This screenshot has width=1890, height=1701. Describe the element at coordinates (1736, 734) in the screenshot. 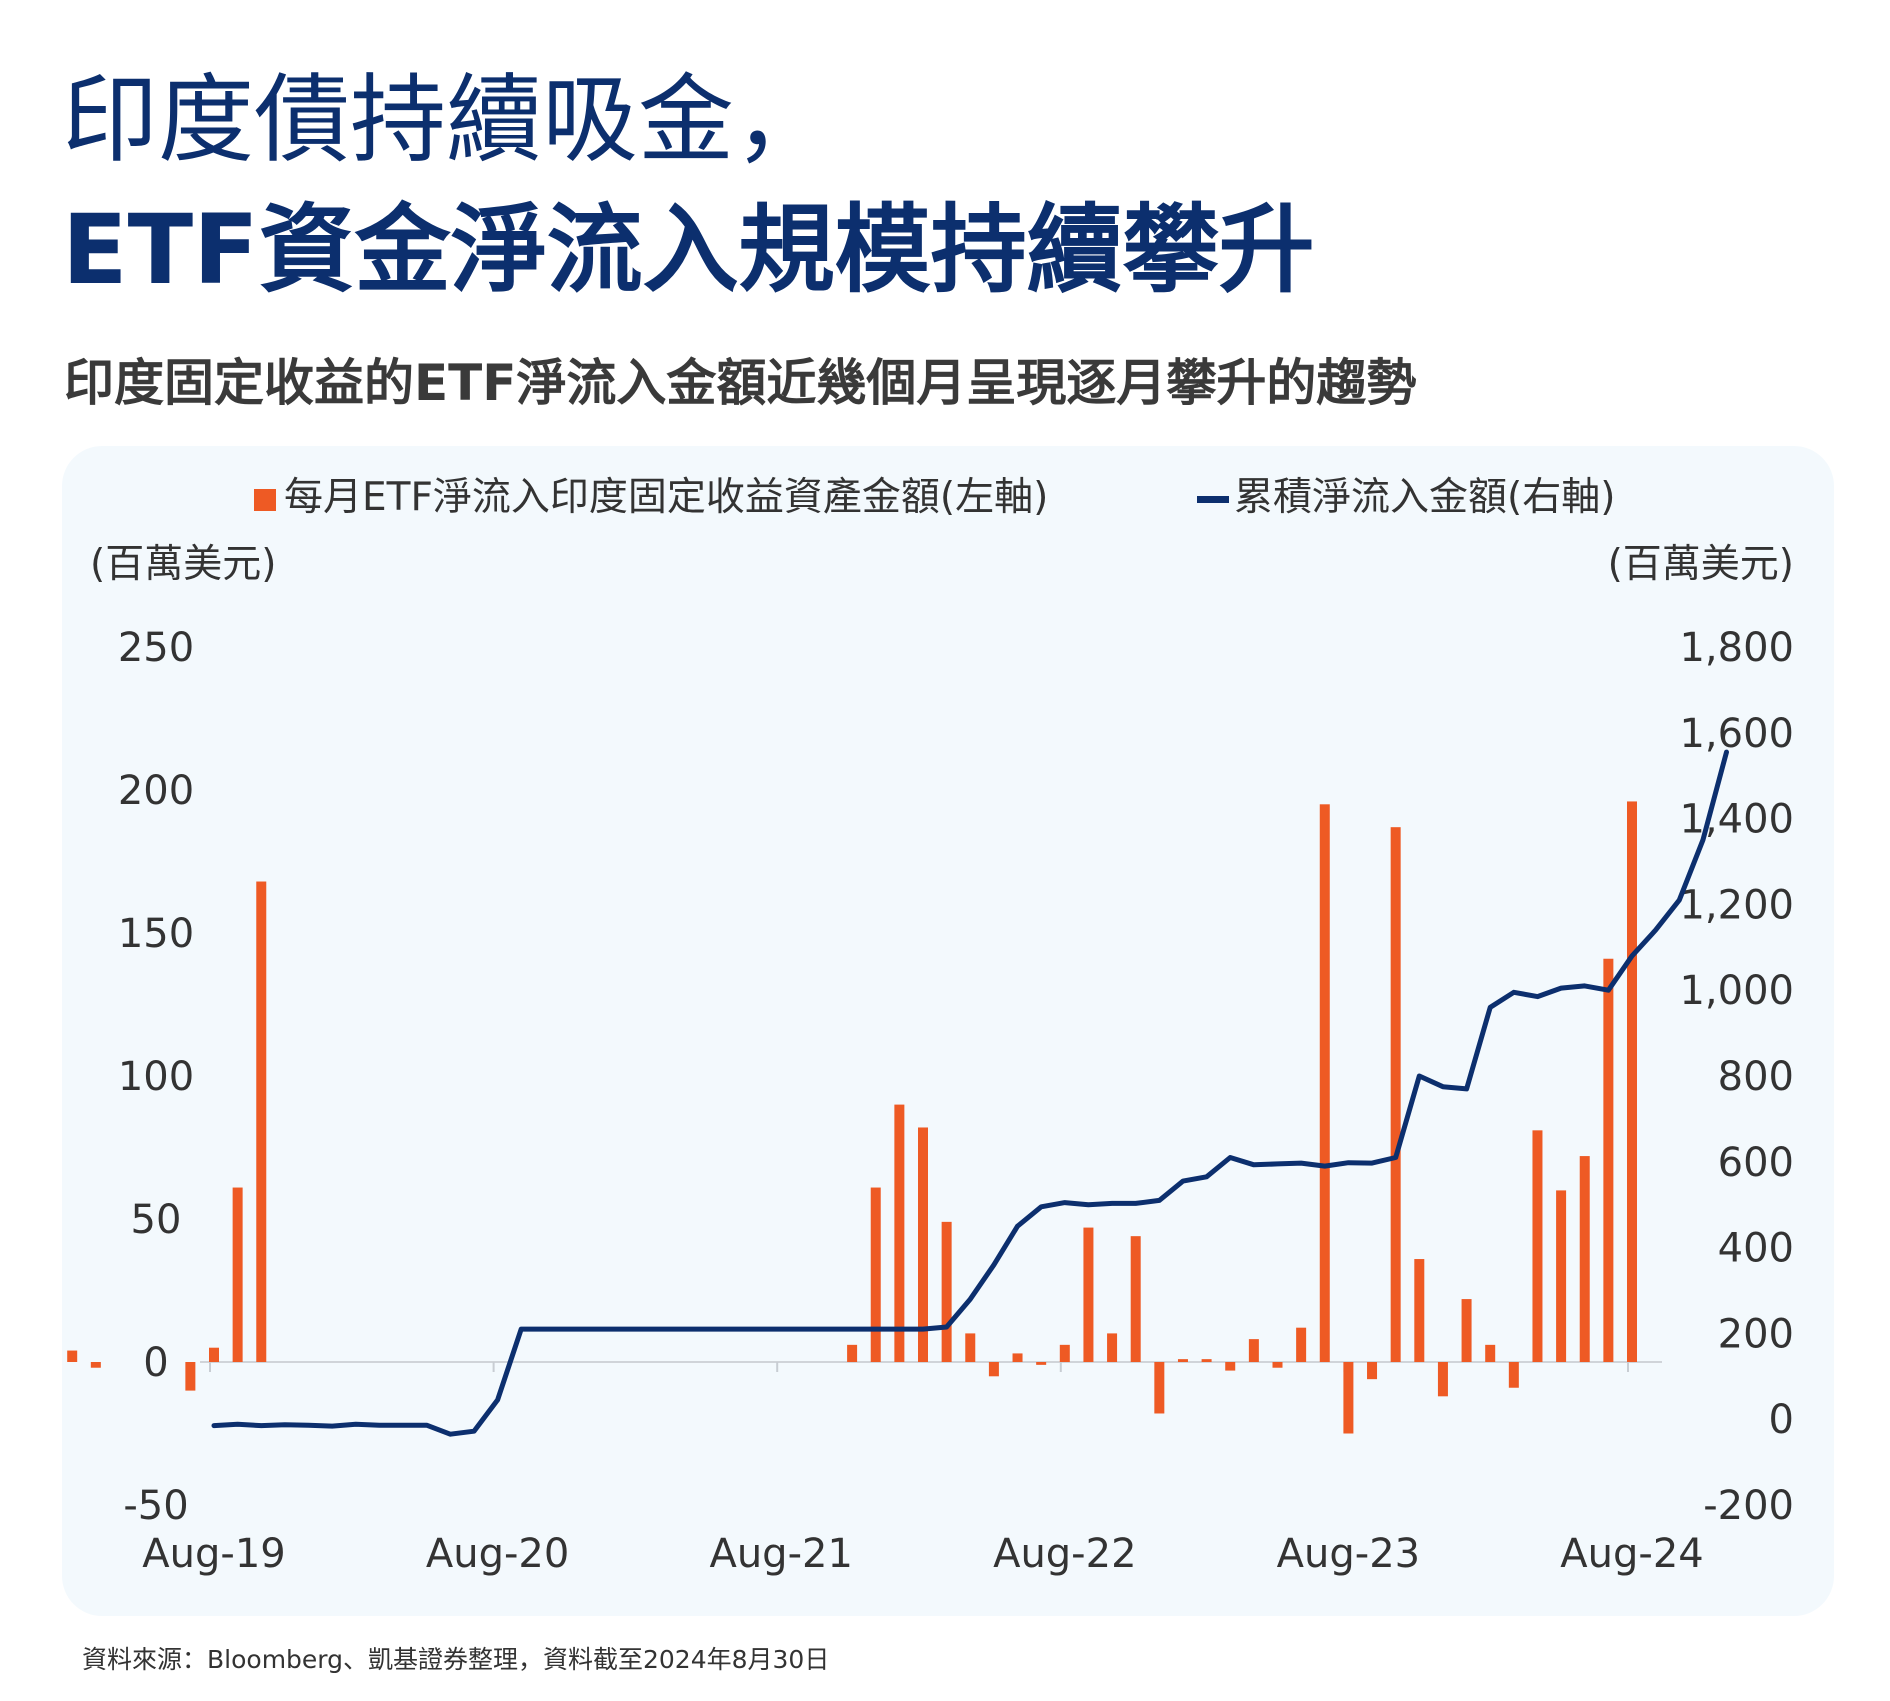

I see `right-tick-label: 1,600` at that location.